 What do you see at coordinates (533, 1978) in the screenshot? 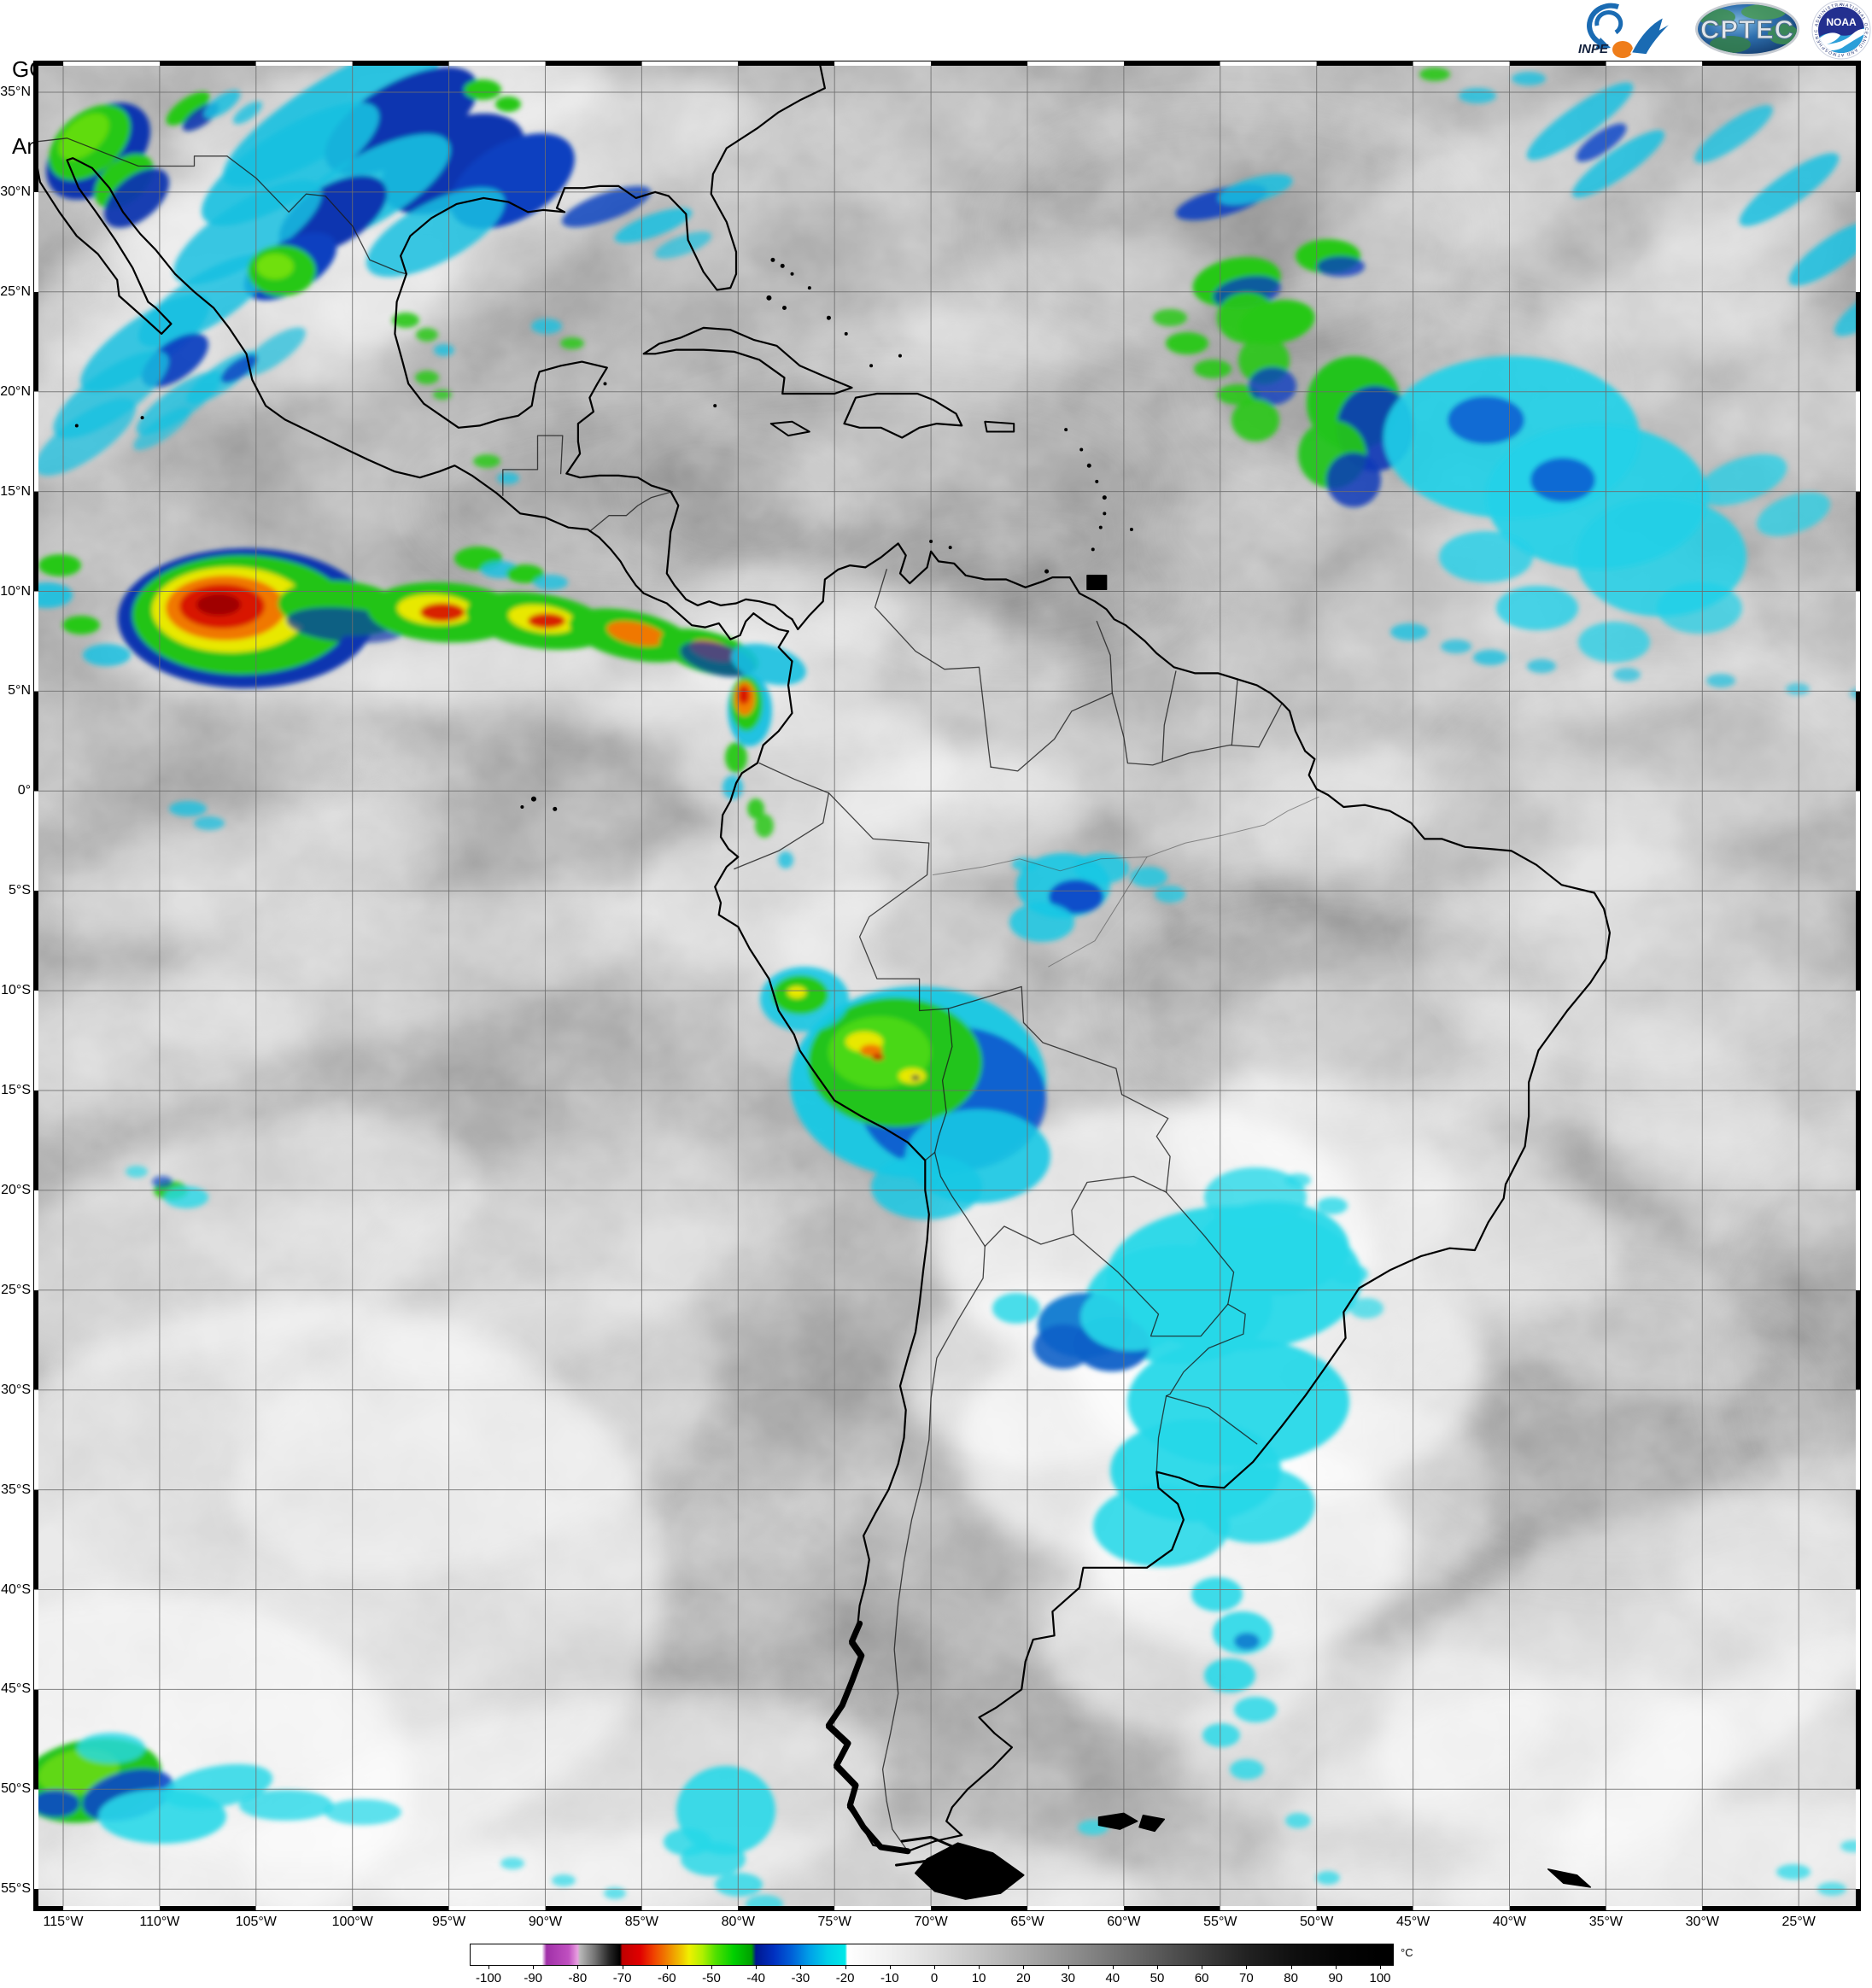
I see `colorbar-tick-label: -90` at bounding box center [533, 1978].